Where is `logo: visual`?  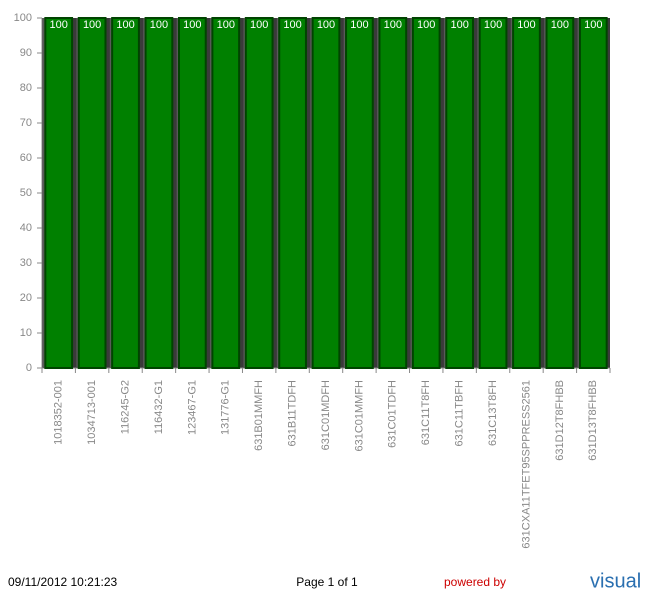 logo: visual is located at coordinates (615, 581).